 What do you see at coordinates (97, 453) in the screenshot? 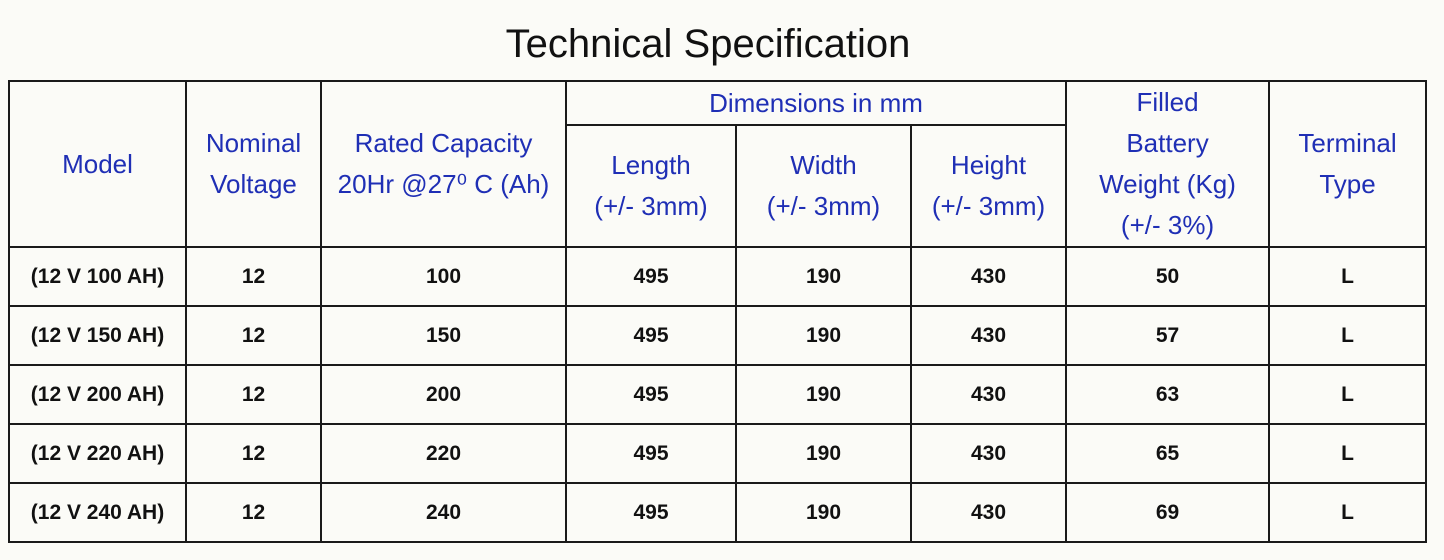
I see `table-cell: (12 V 220 AH)` at bounding box center [97, 453].